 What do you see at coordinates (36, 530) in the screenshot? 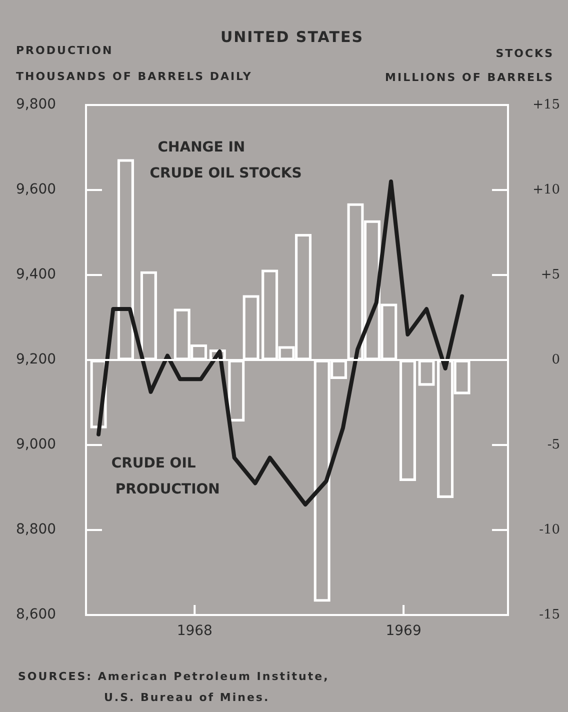
I see `y-tick-label: 8,800` at bounding box center [36, 530].